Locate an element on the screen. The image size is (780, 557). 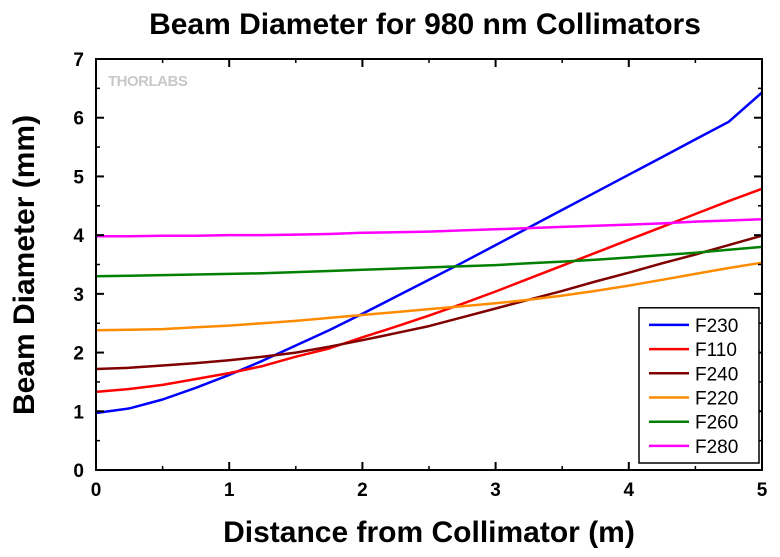
y-tick-label: 2 is located at coordinates (78, 354).